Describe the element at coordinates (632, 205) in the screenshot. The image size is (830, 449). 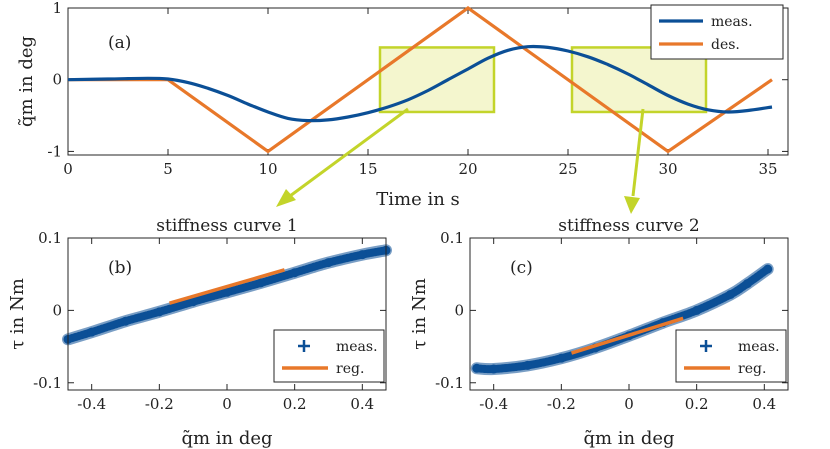
I see `arrow-2-head` at that location.